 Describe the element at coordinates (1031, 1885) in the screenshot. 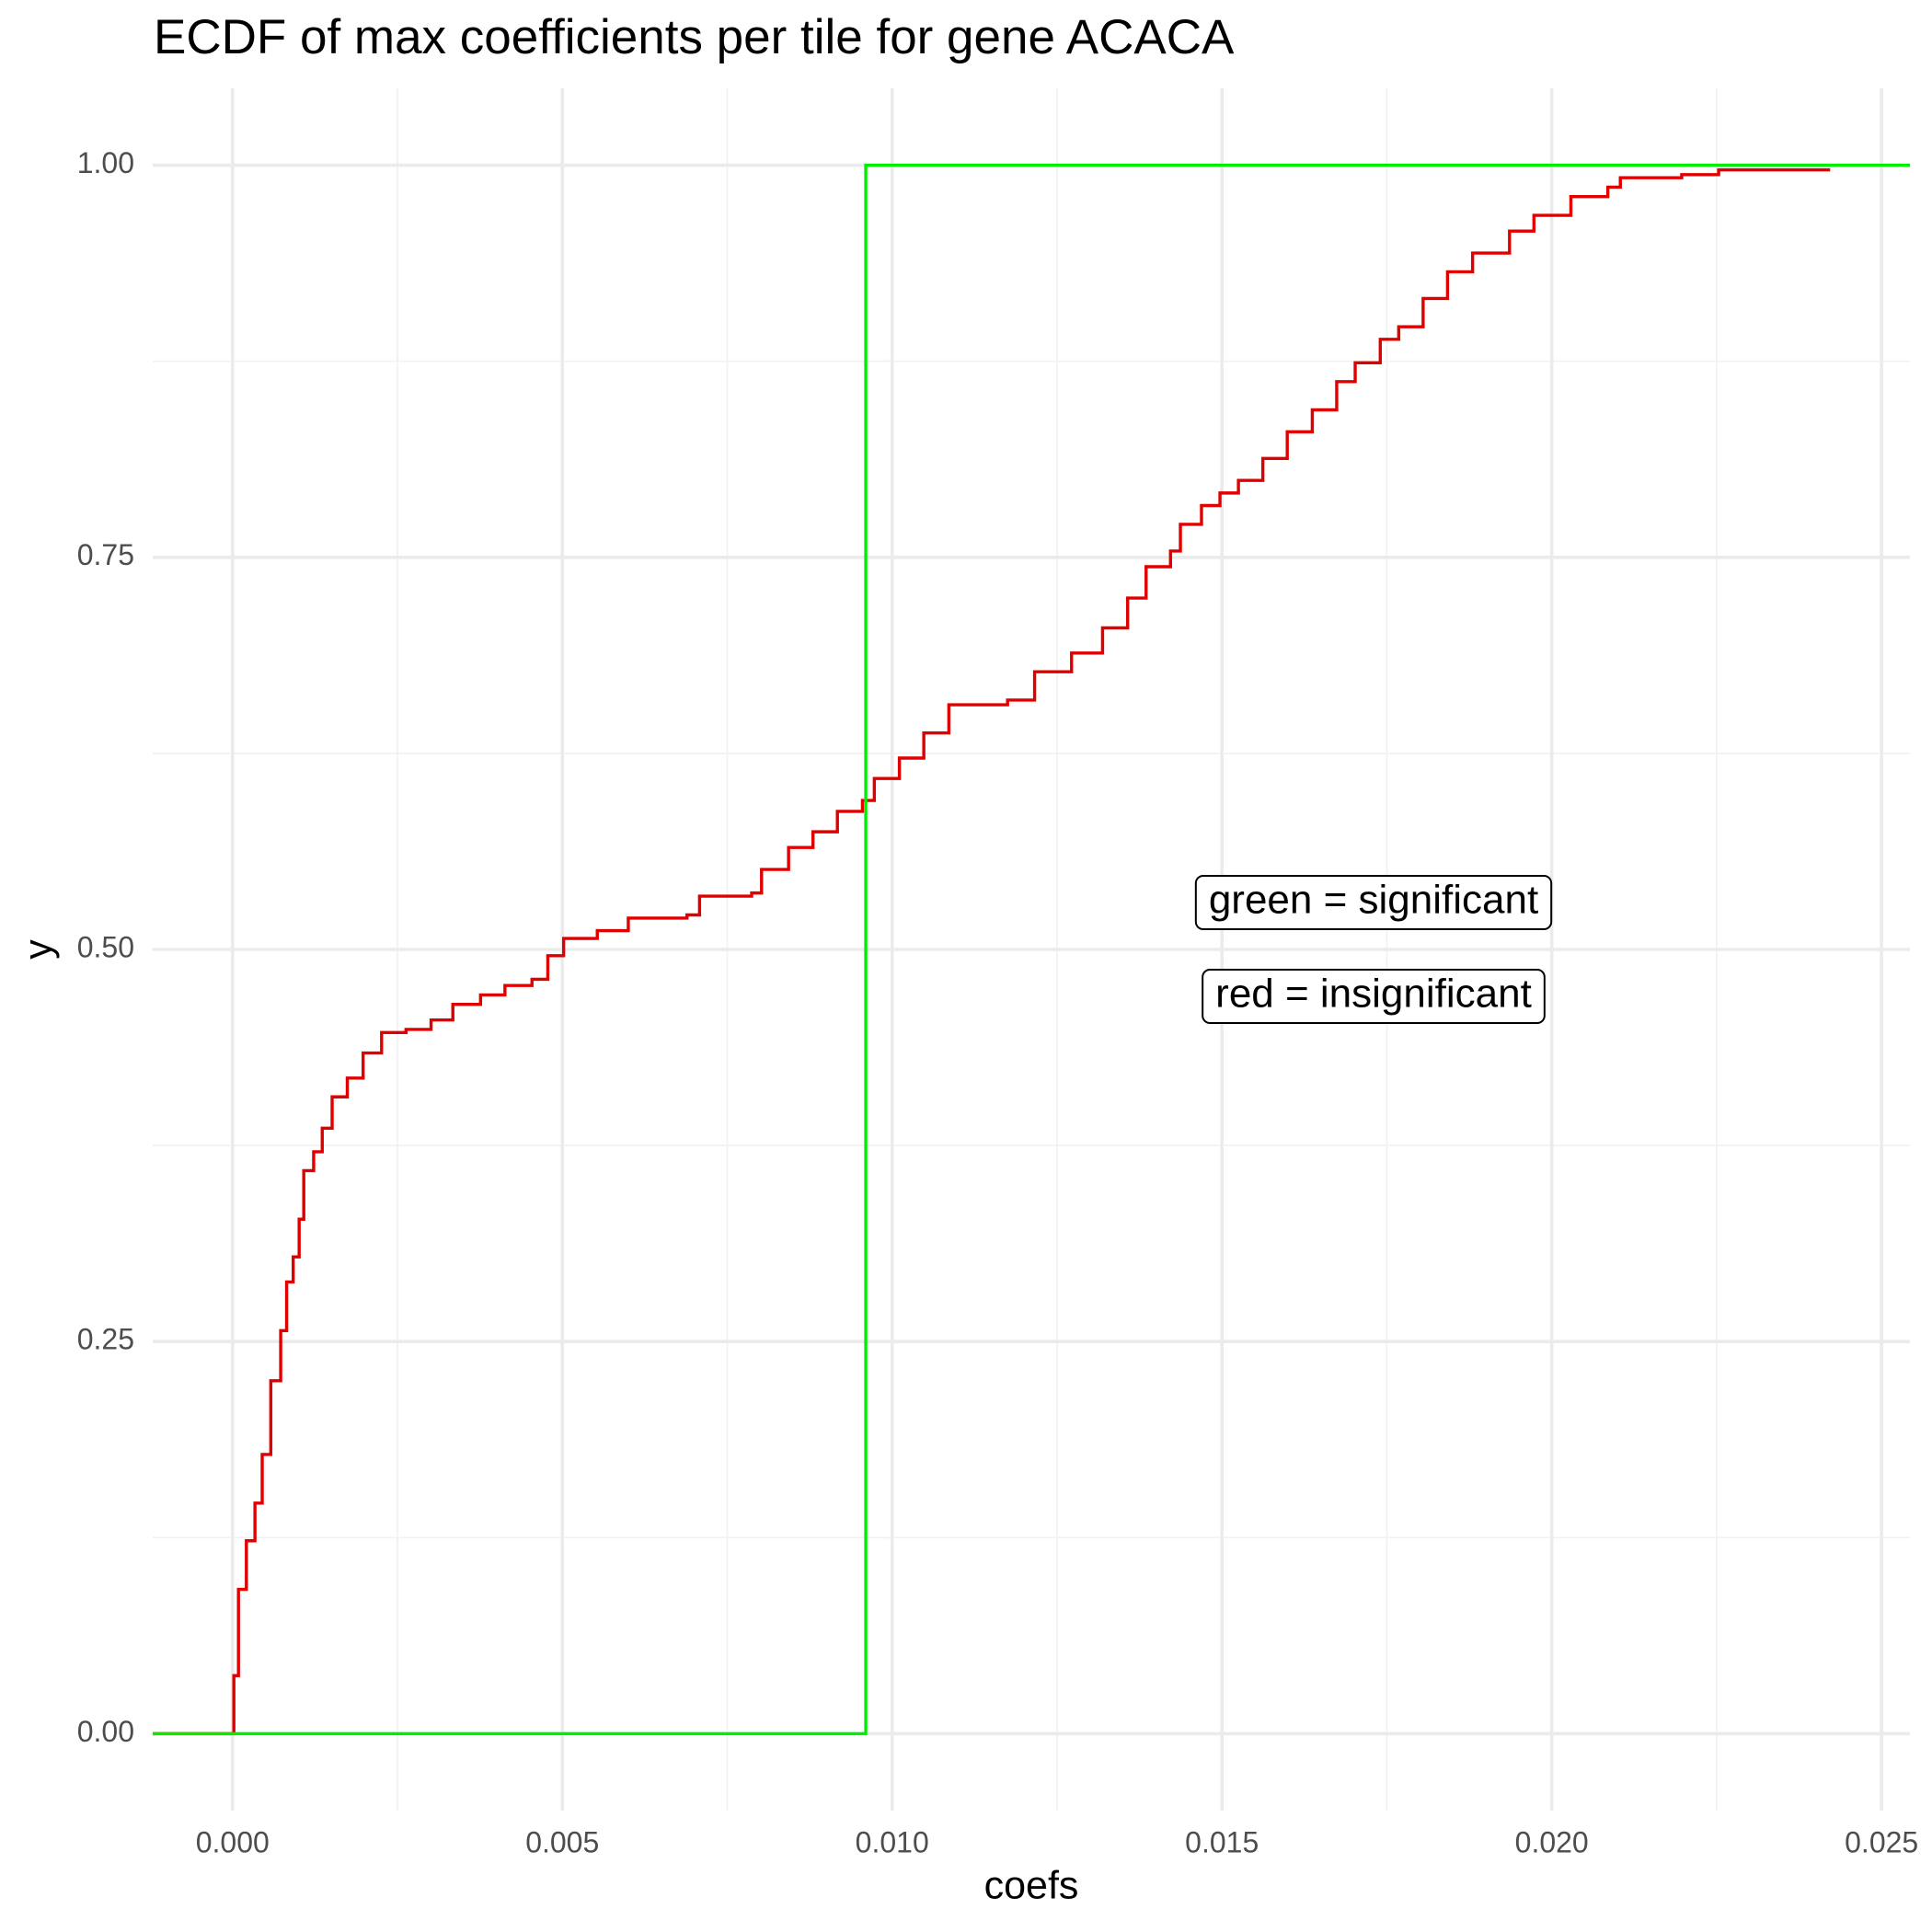

I see `x-axis-label: coefs` at that location.